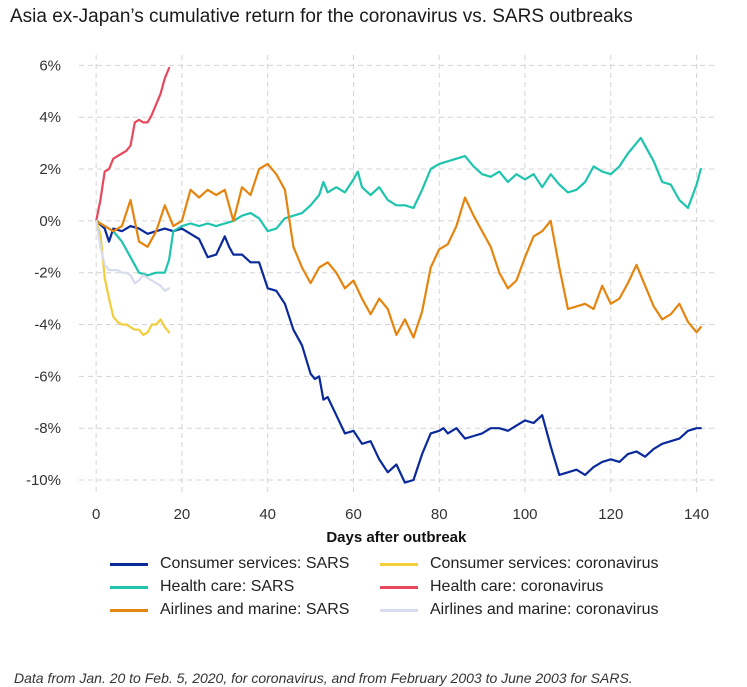 The image size is (747, 687). What do you see at coordinates (50, 221) in the screenshot?
I see `y-tick-label: 0%` at bounding box center [50, 221].